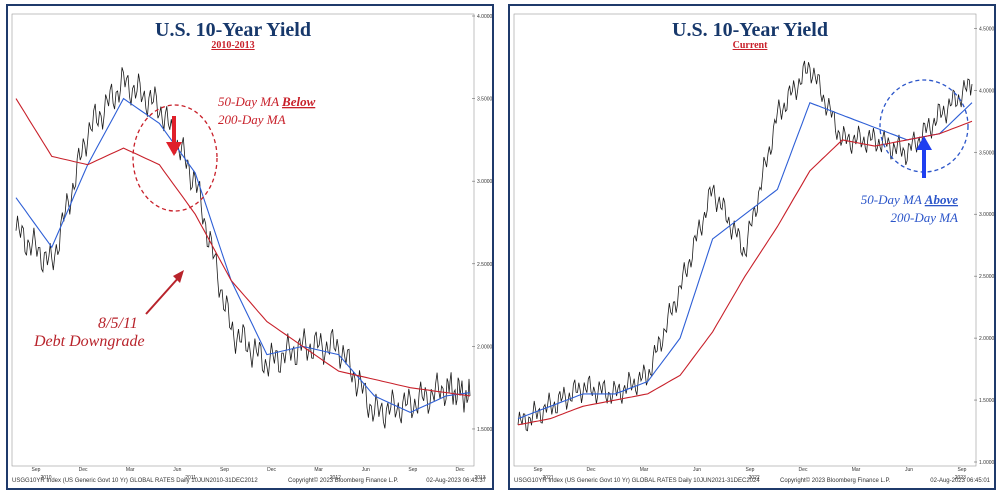  What do you see at coordinates (252, 119) in the screenshot?
I see `left-annotation-line2: 200-Day MA` at bounding box center [252, 119].